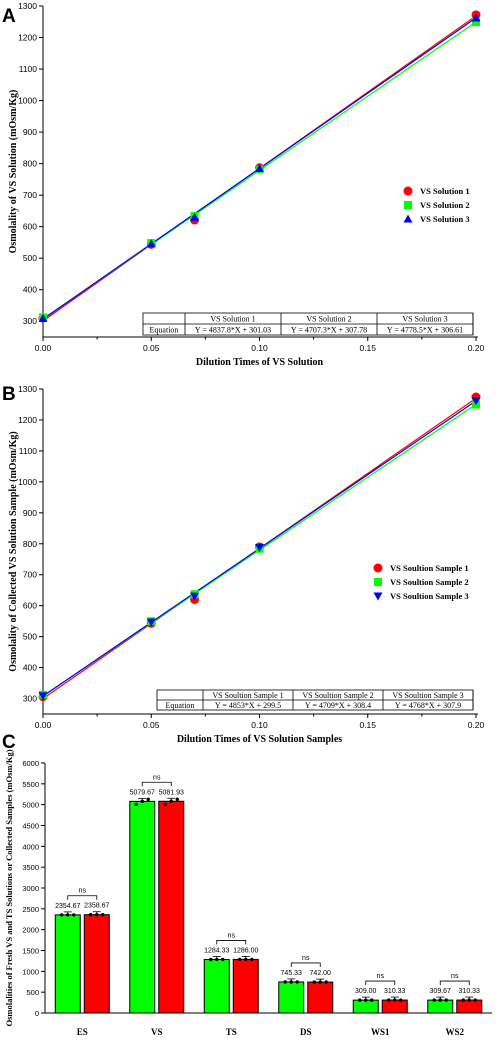 The width and height of the screenshot is (498, 1045). Describe the element at coordinates (380, 1032) in the screenshot. I see `category-label: WS1` at that location.